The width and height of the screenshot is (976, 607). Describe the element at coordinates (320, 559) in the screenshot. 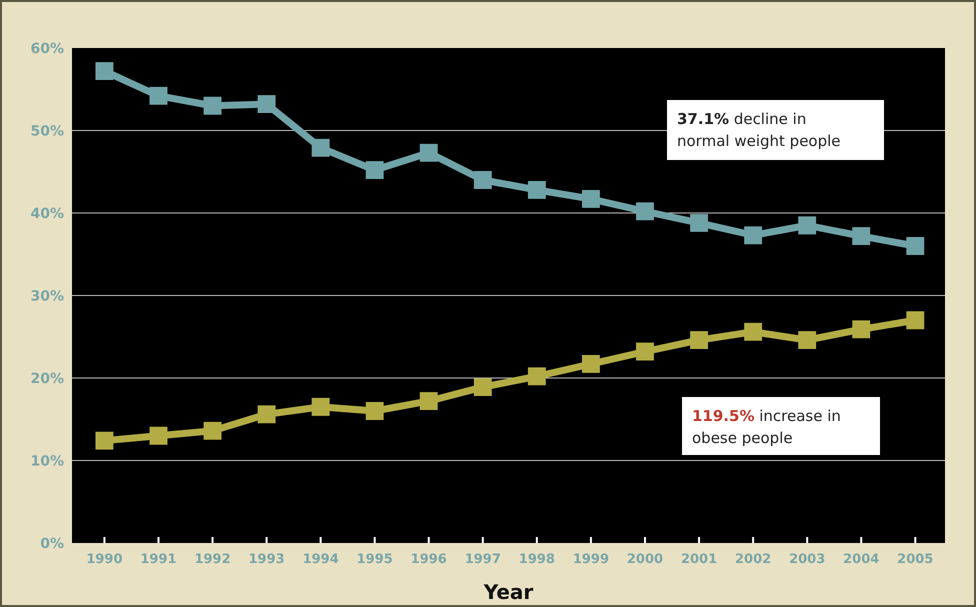

I see `x-tick-label: 1994` at that location.